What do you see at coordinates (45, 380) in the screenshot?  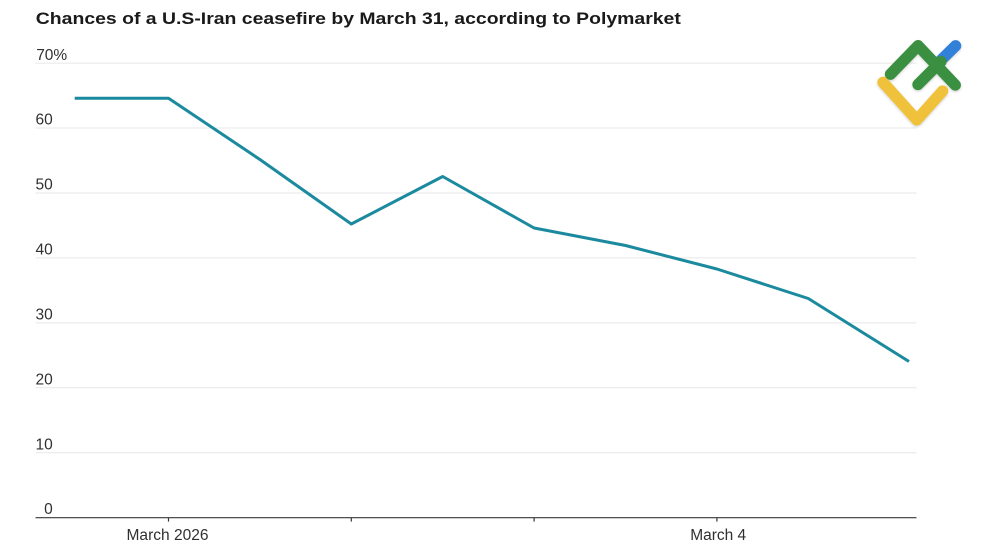 I see `svg-text: 20` at bounding box center [45, 380].